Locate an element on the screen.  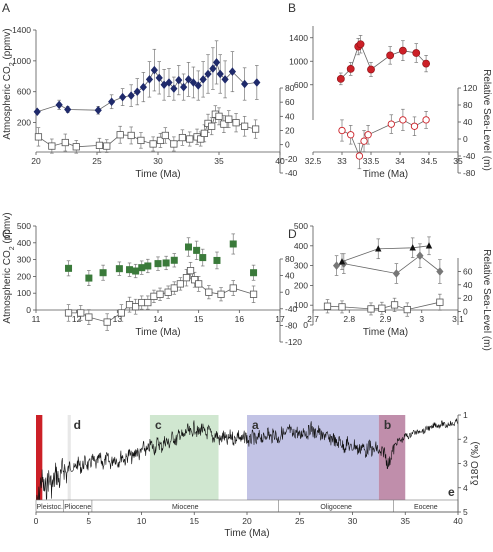
x-tick-label: 13 is located at coordinates (118, 319).